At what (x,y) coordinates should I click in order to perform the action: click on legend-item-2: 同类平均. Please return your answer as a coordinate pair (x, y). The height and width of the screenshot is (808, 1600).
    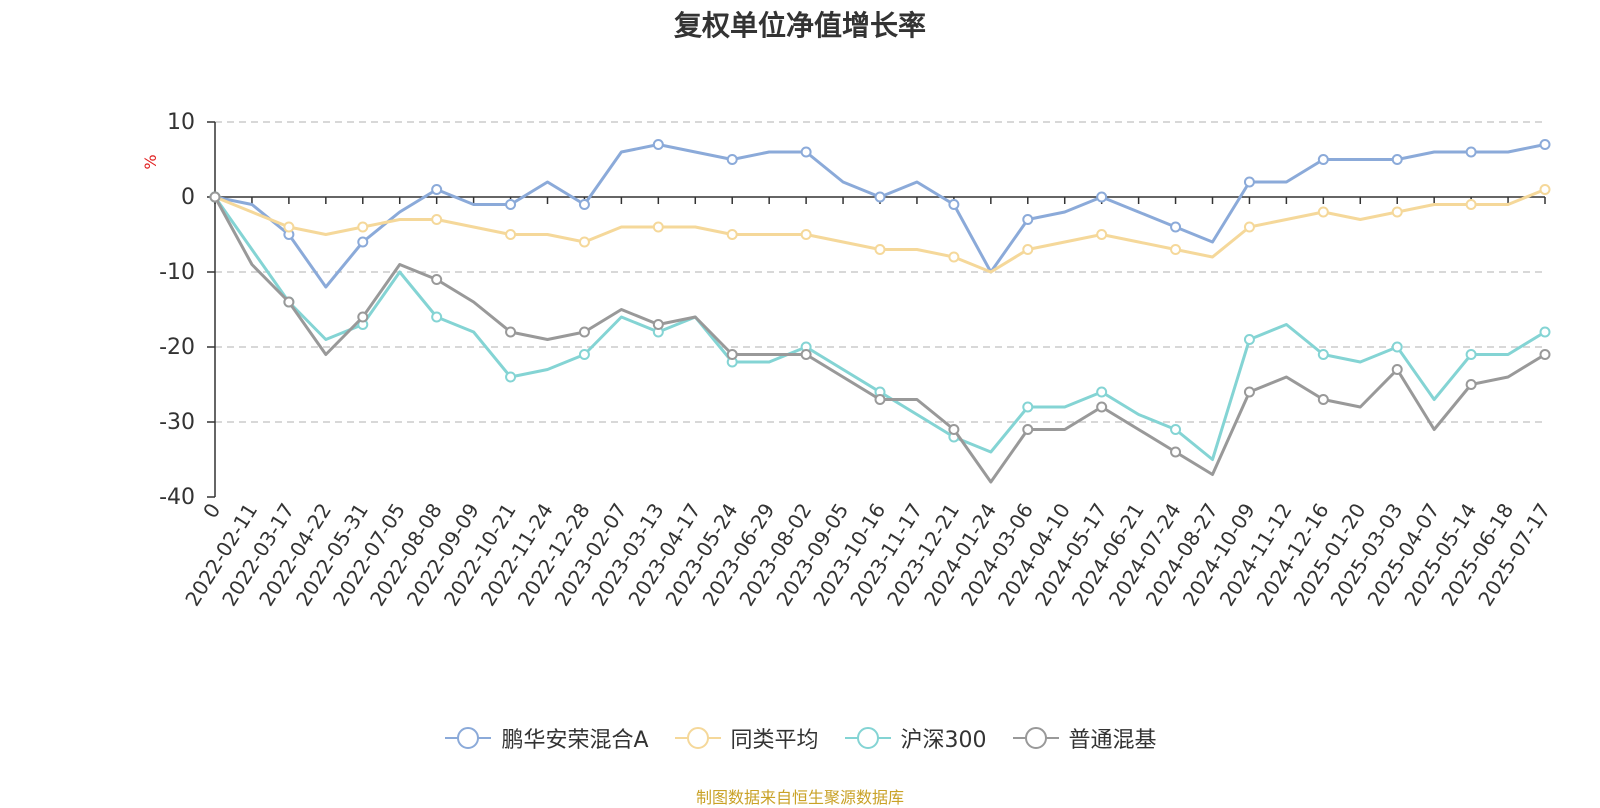
    Looking at the image, I should click on (746, 738).